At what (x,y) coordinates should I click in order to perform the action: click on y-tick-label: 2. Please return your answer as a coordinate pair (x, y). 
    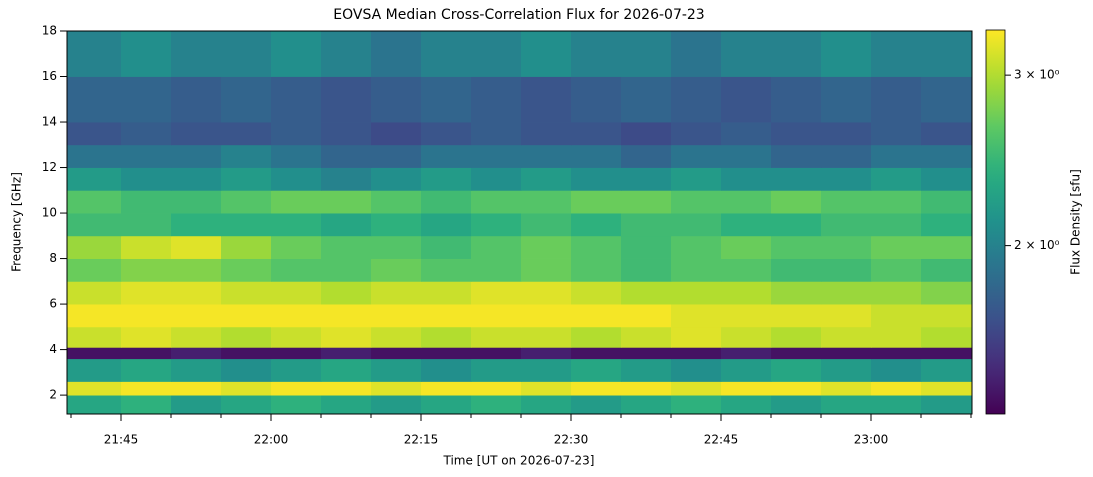
    Looking at the image, I should click on (53, 395).